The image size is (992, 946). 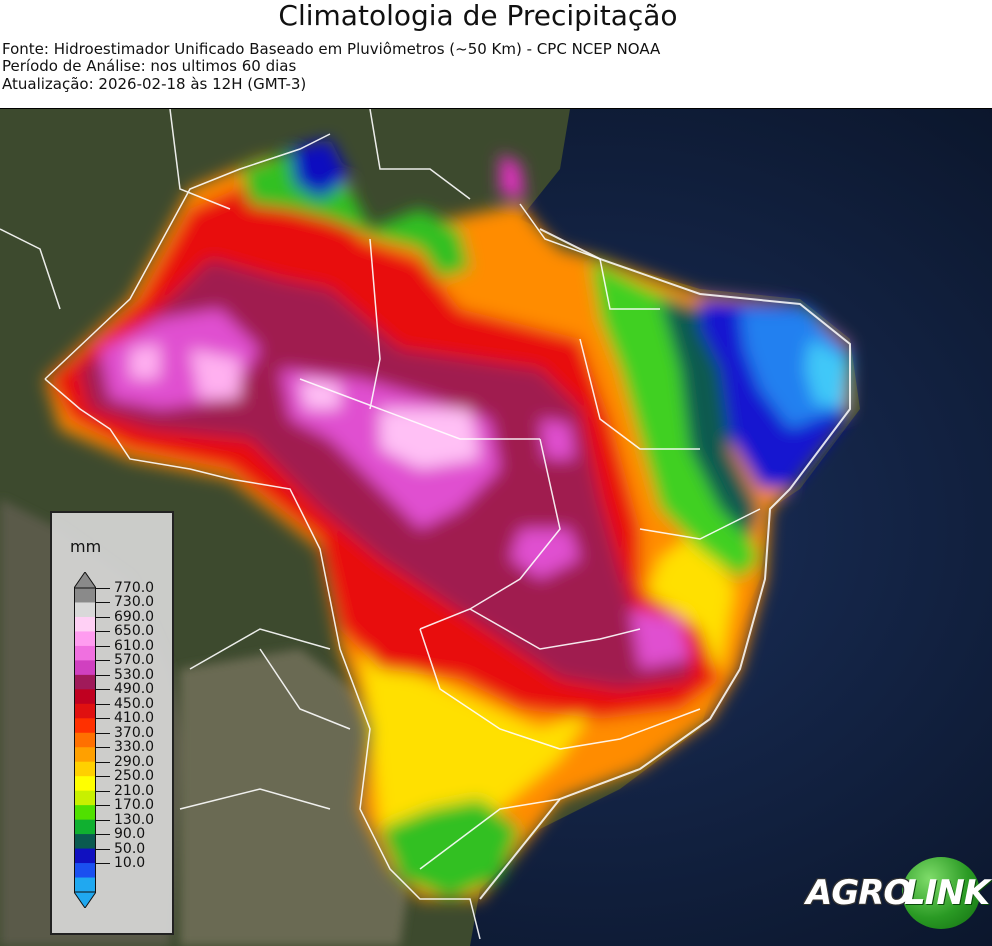 I want to click on colorbar-tick-label: 170.0, so click(x=134, y=805).